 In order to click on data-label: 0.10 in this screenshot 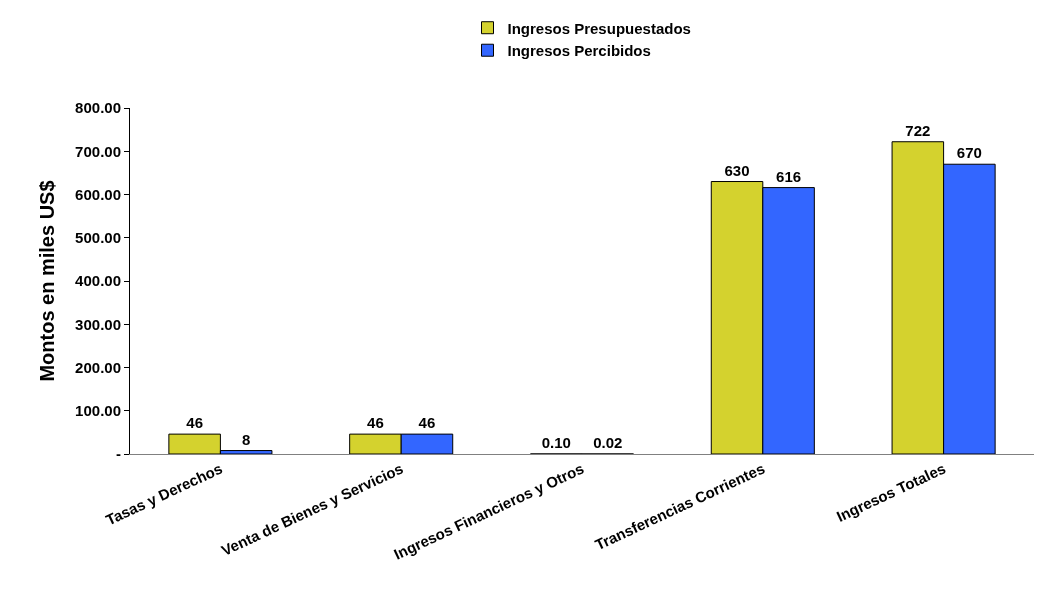, I will do `click(556, 442)`.